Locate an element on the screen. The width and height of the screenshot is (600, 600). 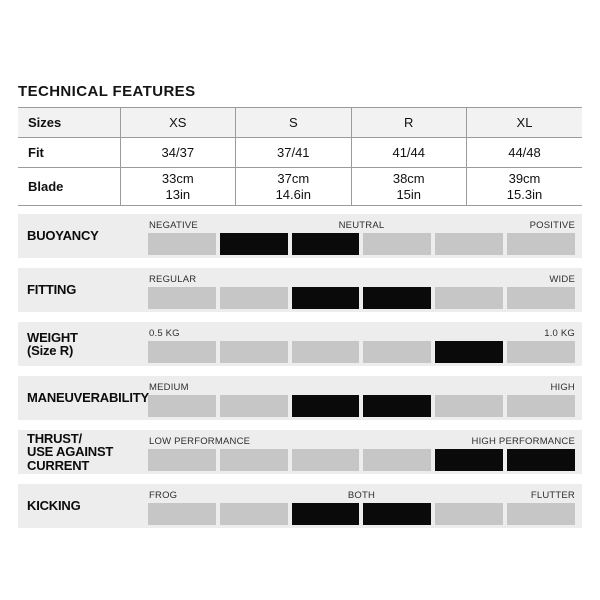
rating-bar-thrust: LOW PERFORMANCE HIGH PERFORMANCE is located at coordinates (365, 452).